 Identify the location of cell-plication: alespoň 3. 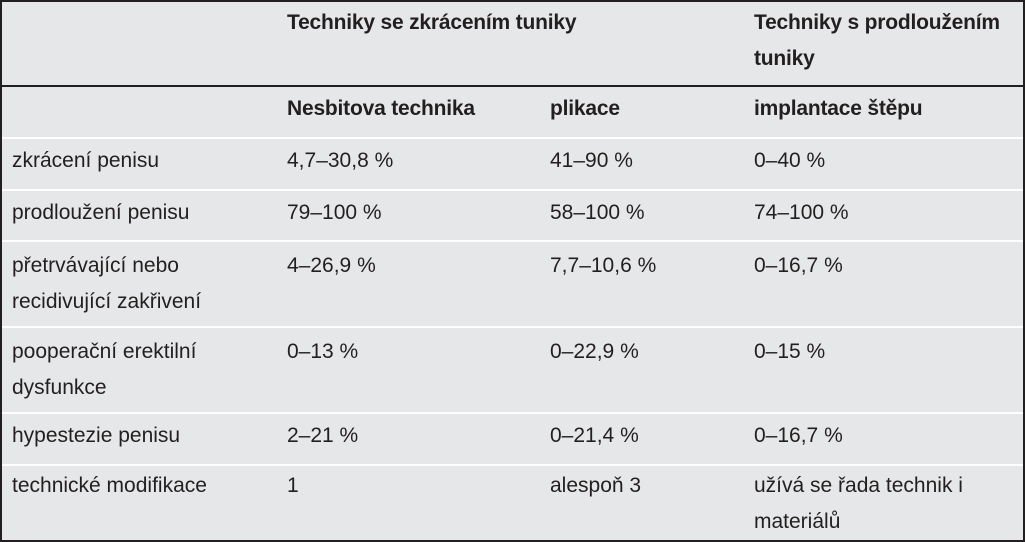
(596, 485).